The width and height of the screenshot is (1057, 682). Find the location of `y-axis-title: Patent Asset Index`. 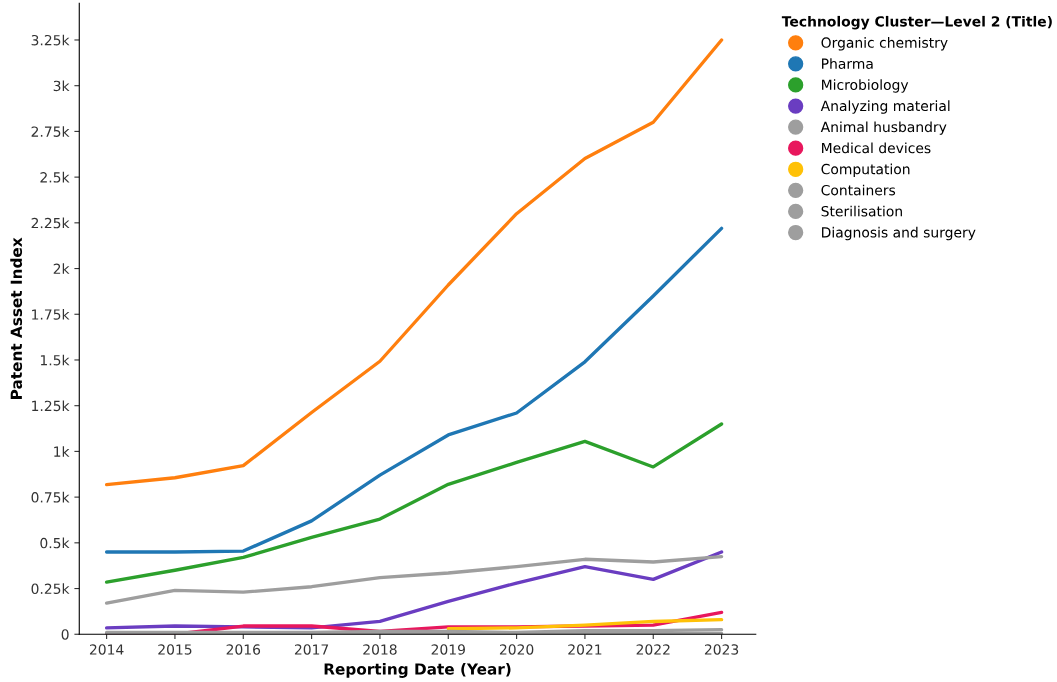

y-axis-title: Patent Asset Index is located at coordinates (16, 318).